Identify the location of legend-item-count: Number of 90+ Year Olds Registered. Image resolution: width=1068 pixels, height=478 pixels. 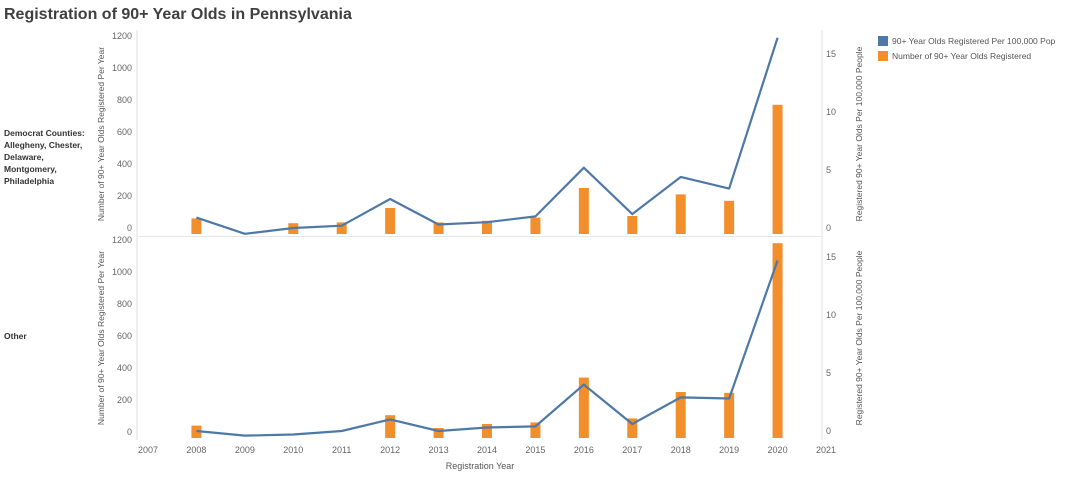
(966, 55).